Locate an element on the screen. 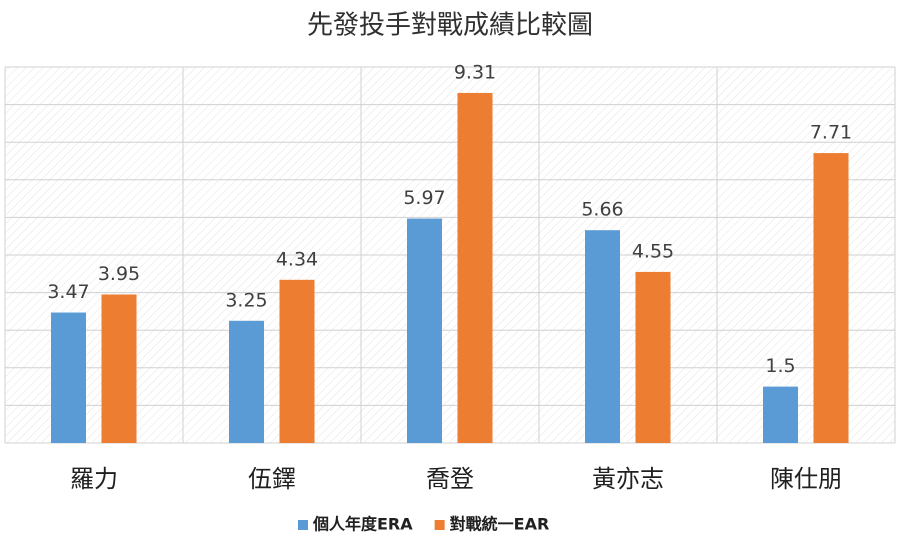 This screenshot has width=900, height=548. chart-title: 先發投手對戰成績比較圖 is located at coordinates (450, 26).